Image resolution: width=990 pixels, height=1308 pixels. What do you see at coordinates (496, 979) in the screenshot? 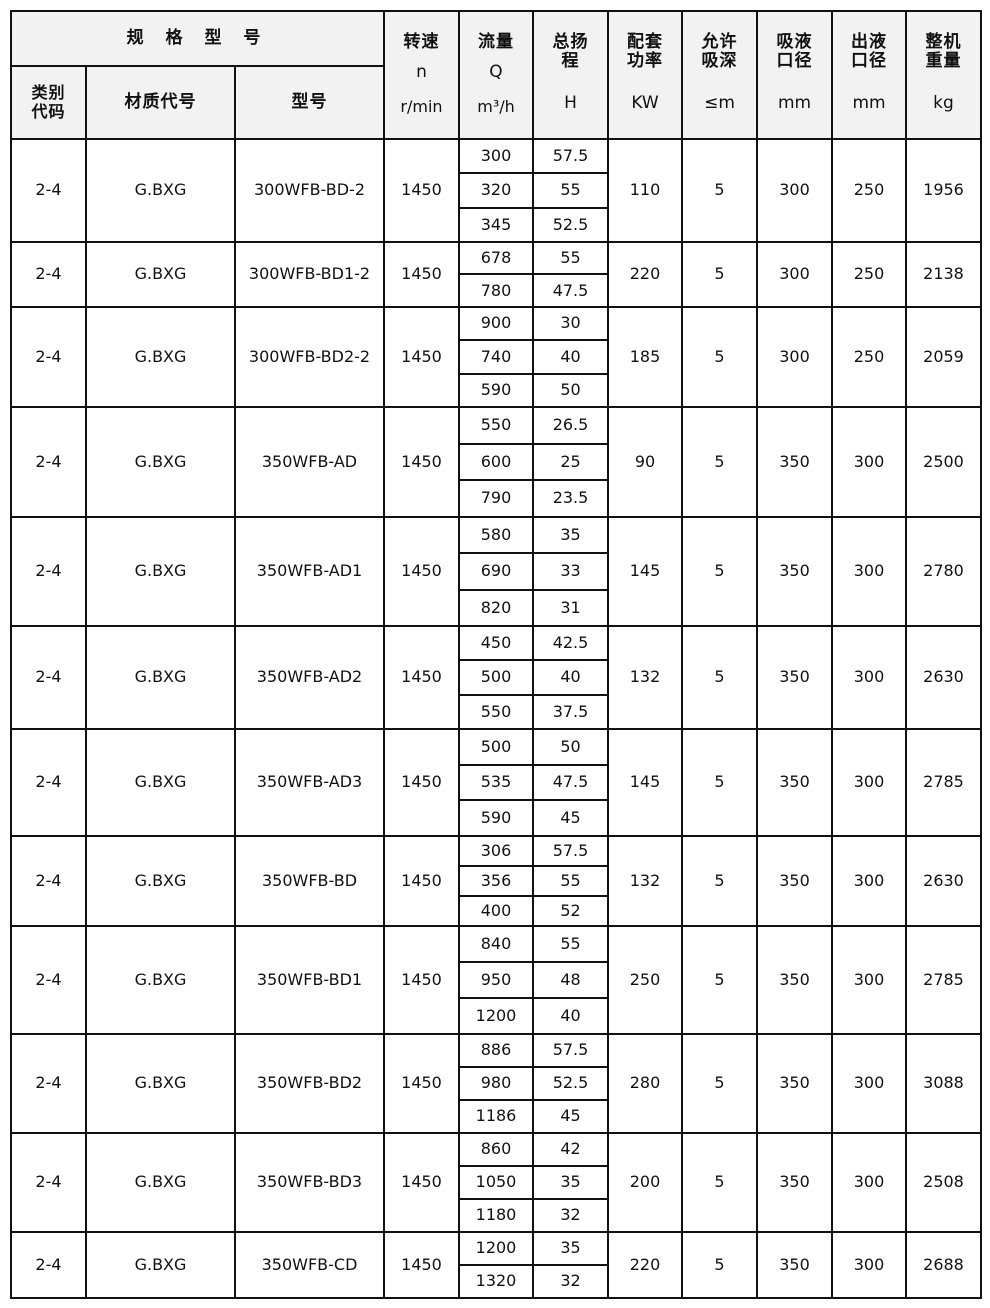
I see `cell-flow: 950` at bounding box center [496, 979].